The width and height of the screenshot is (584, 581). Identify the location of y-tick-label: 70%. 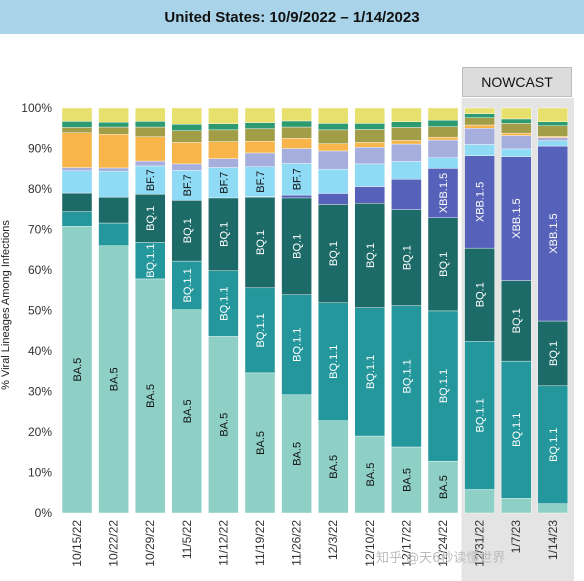
(40, 230).